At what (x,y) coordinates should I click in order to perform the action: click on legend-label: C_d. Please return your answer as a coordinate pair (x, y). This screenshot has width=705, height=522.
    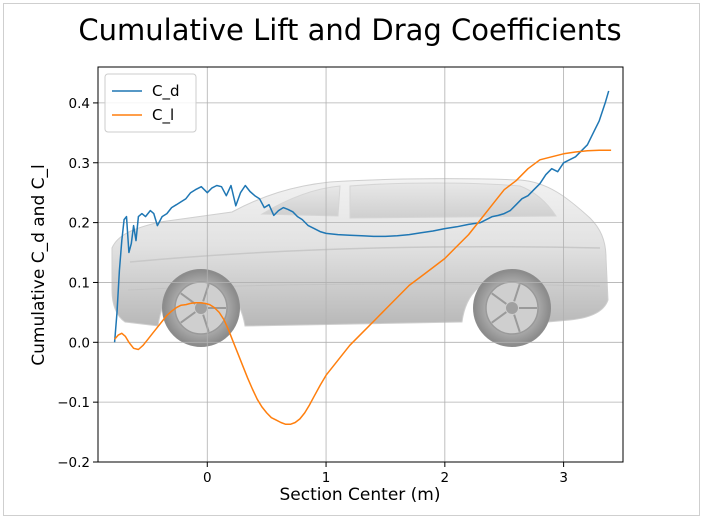
    Looking at the image, I should click on (166, 91).